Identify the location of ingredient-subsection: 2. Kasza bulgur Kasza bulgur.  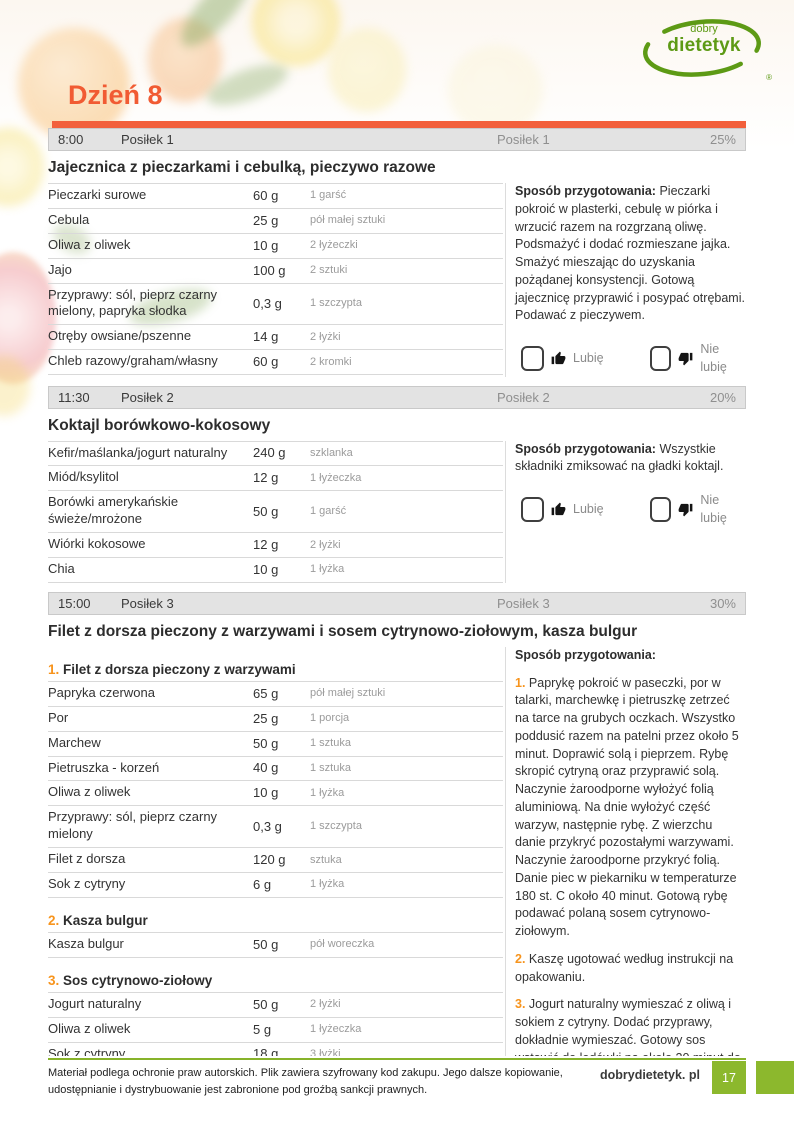
(275, 935).